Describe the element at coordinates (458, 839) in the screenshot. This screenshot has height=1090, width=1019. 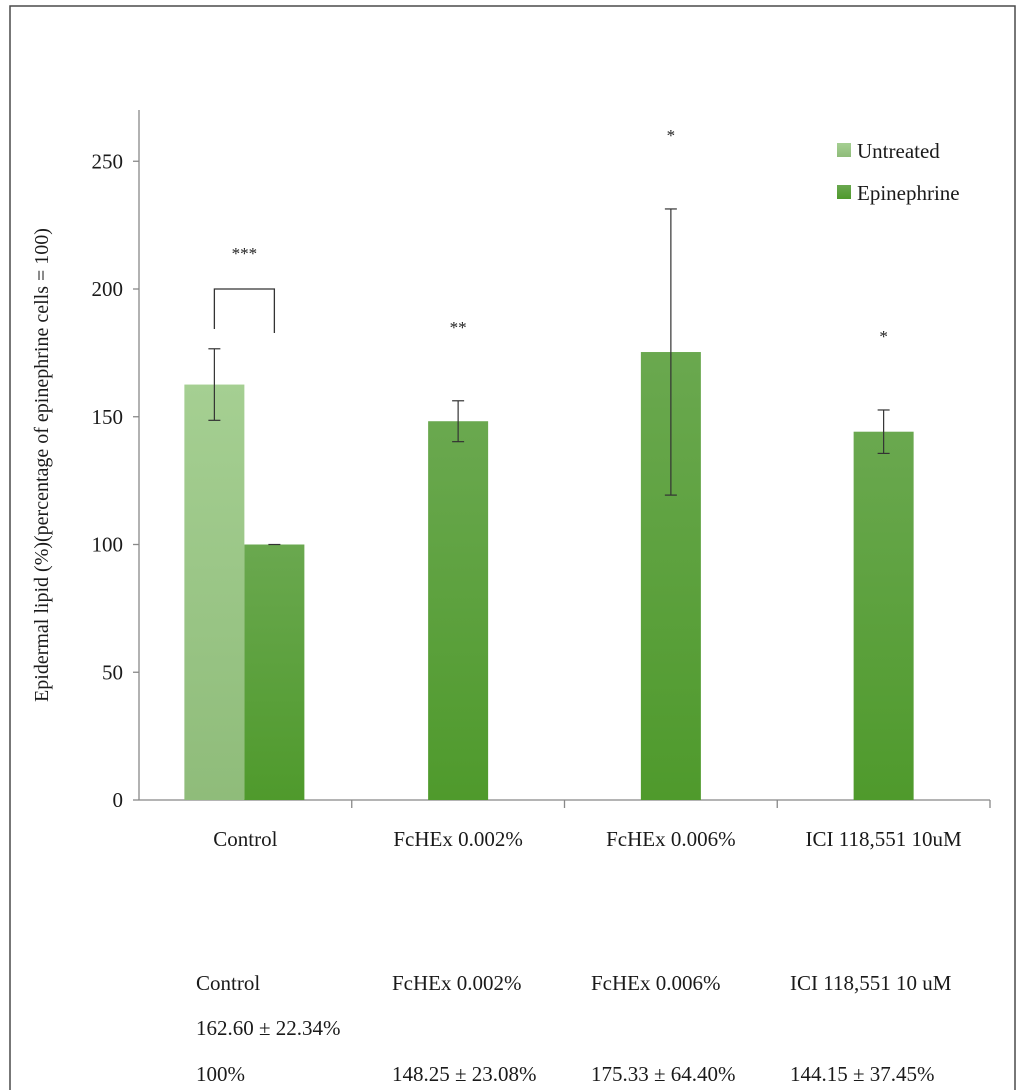
I see `x-tick-label: FcHEx 0.002%` at that location.